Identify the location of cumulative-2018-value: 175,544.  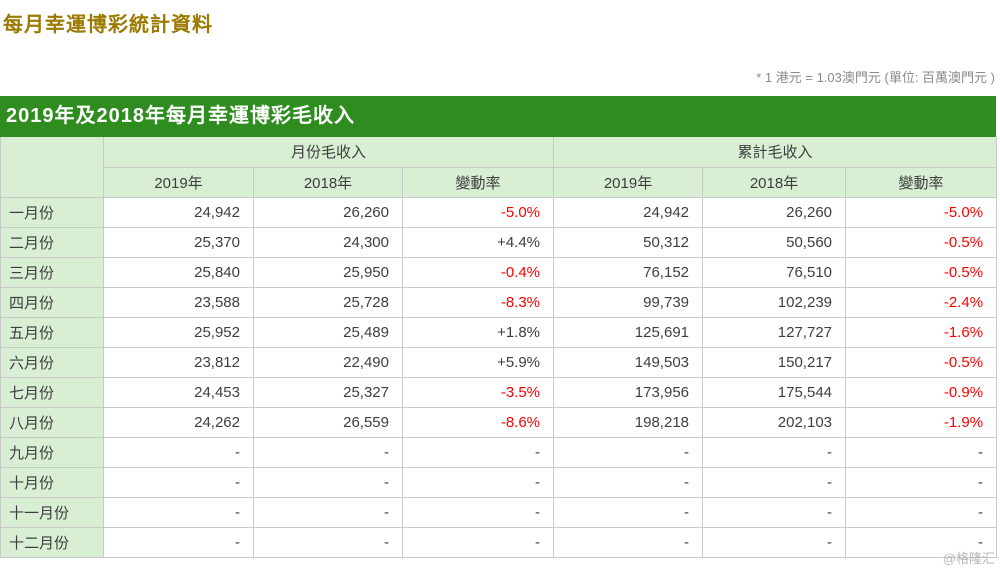
(774, 392).